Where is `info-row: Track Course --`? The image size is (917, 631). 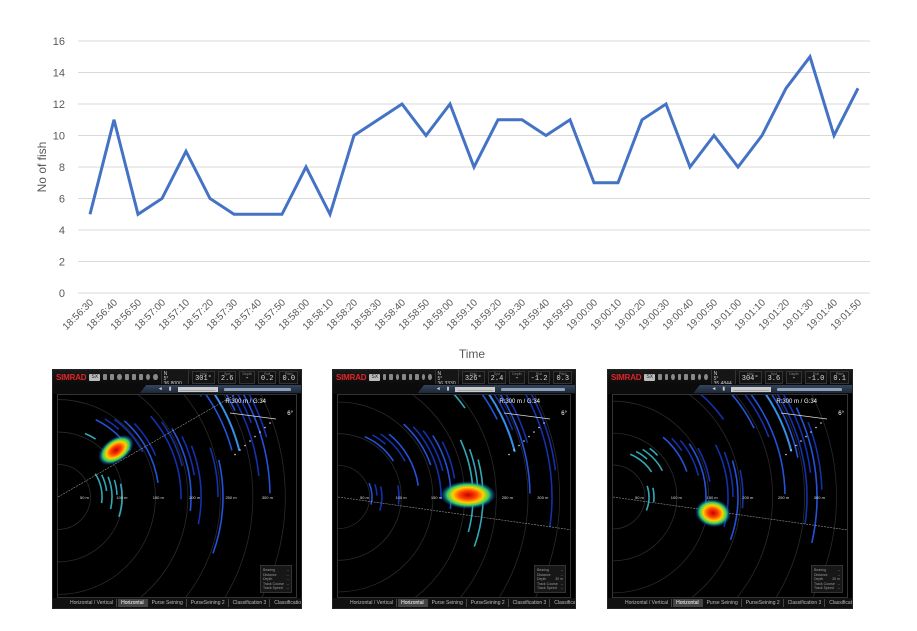 info-row: Track Course -- is located at coordinates (276, 584).